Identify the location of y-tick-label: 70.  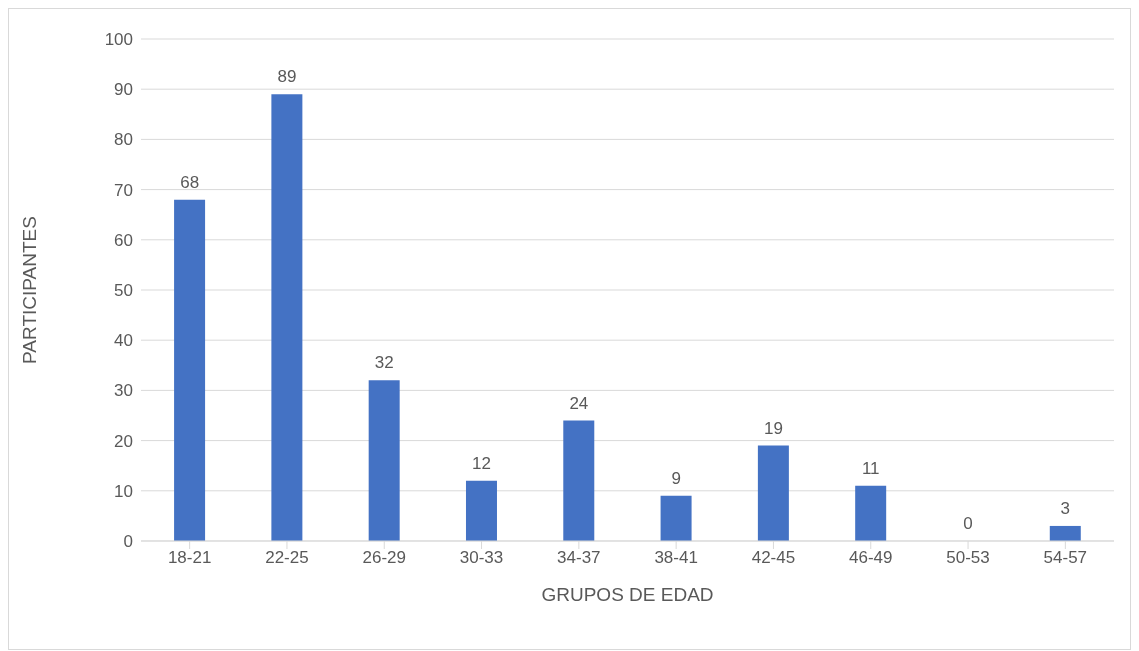
(123, 190).